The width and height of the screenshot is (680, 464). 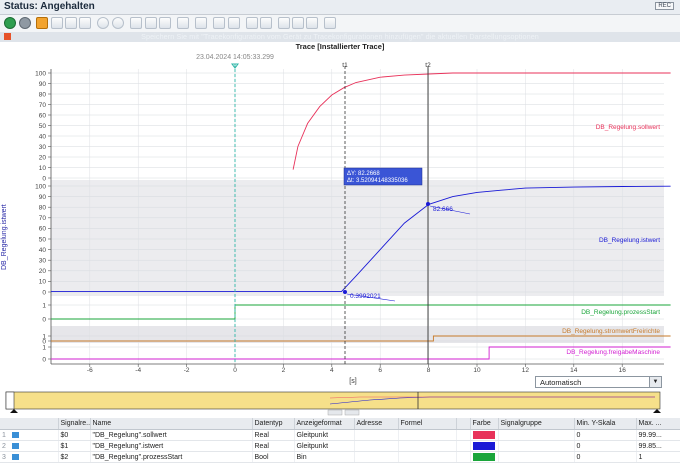 I want to click on name-cell: "DB_Regelung".sollwert, so click(x=171, y=435).